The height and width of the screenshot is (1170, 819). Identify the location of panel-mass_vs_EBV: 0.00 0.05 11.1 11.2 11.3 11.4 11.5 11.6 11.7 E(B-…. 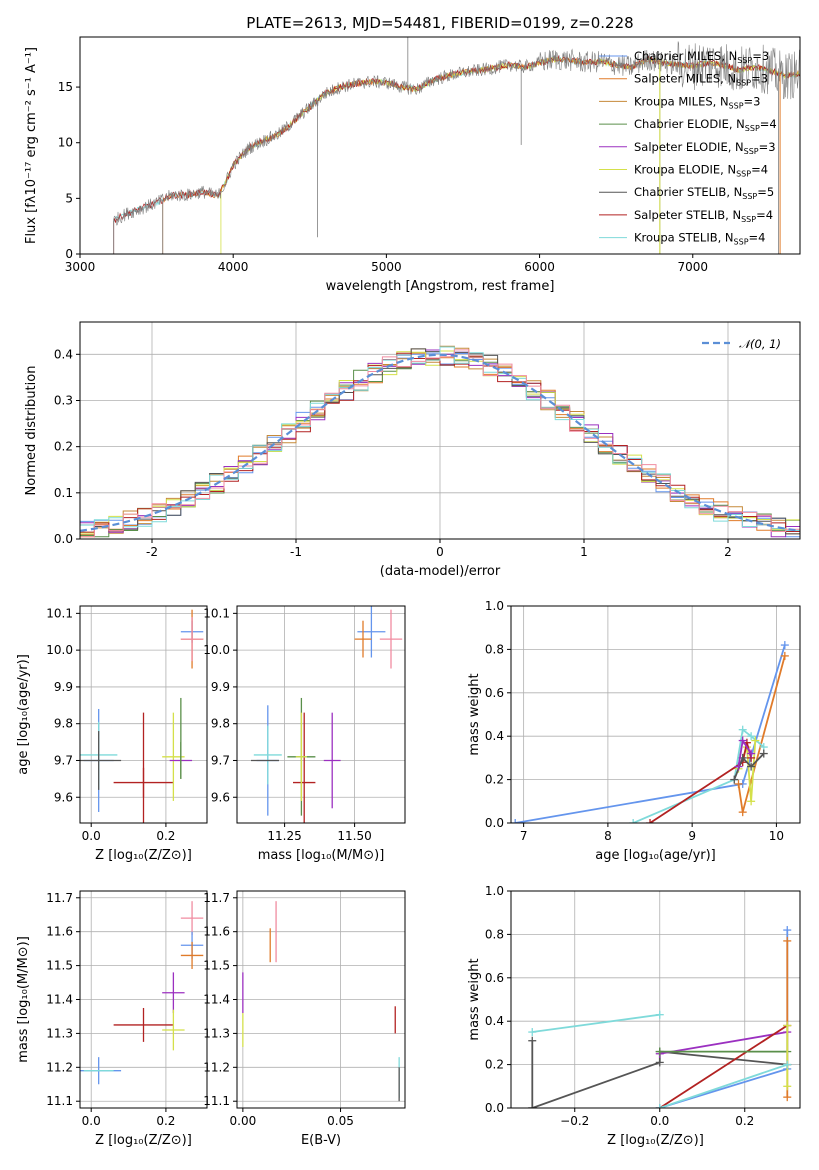
(304, 1019).